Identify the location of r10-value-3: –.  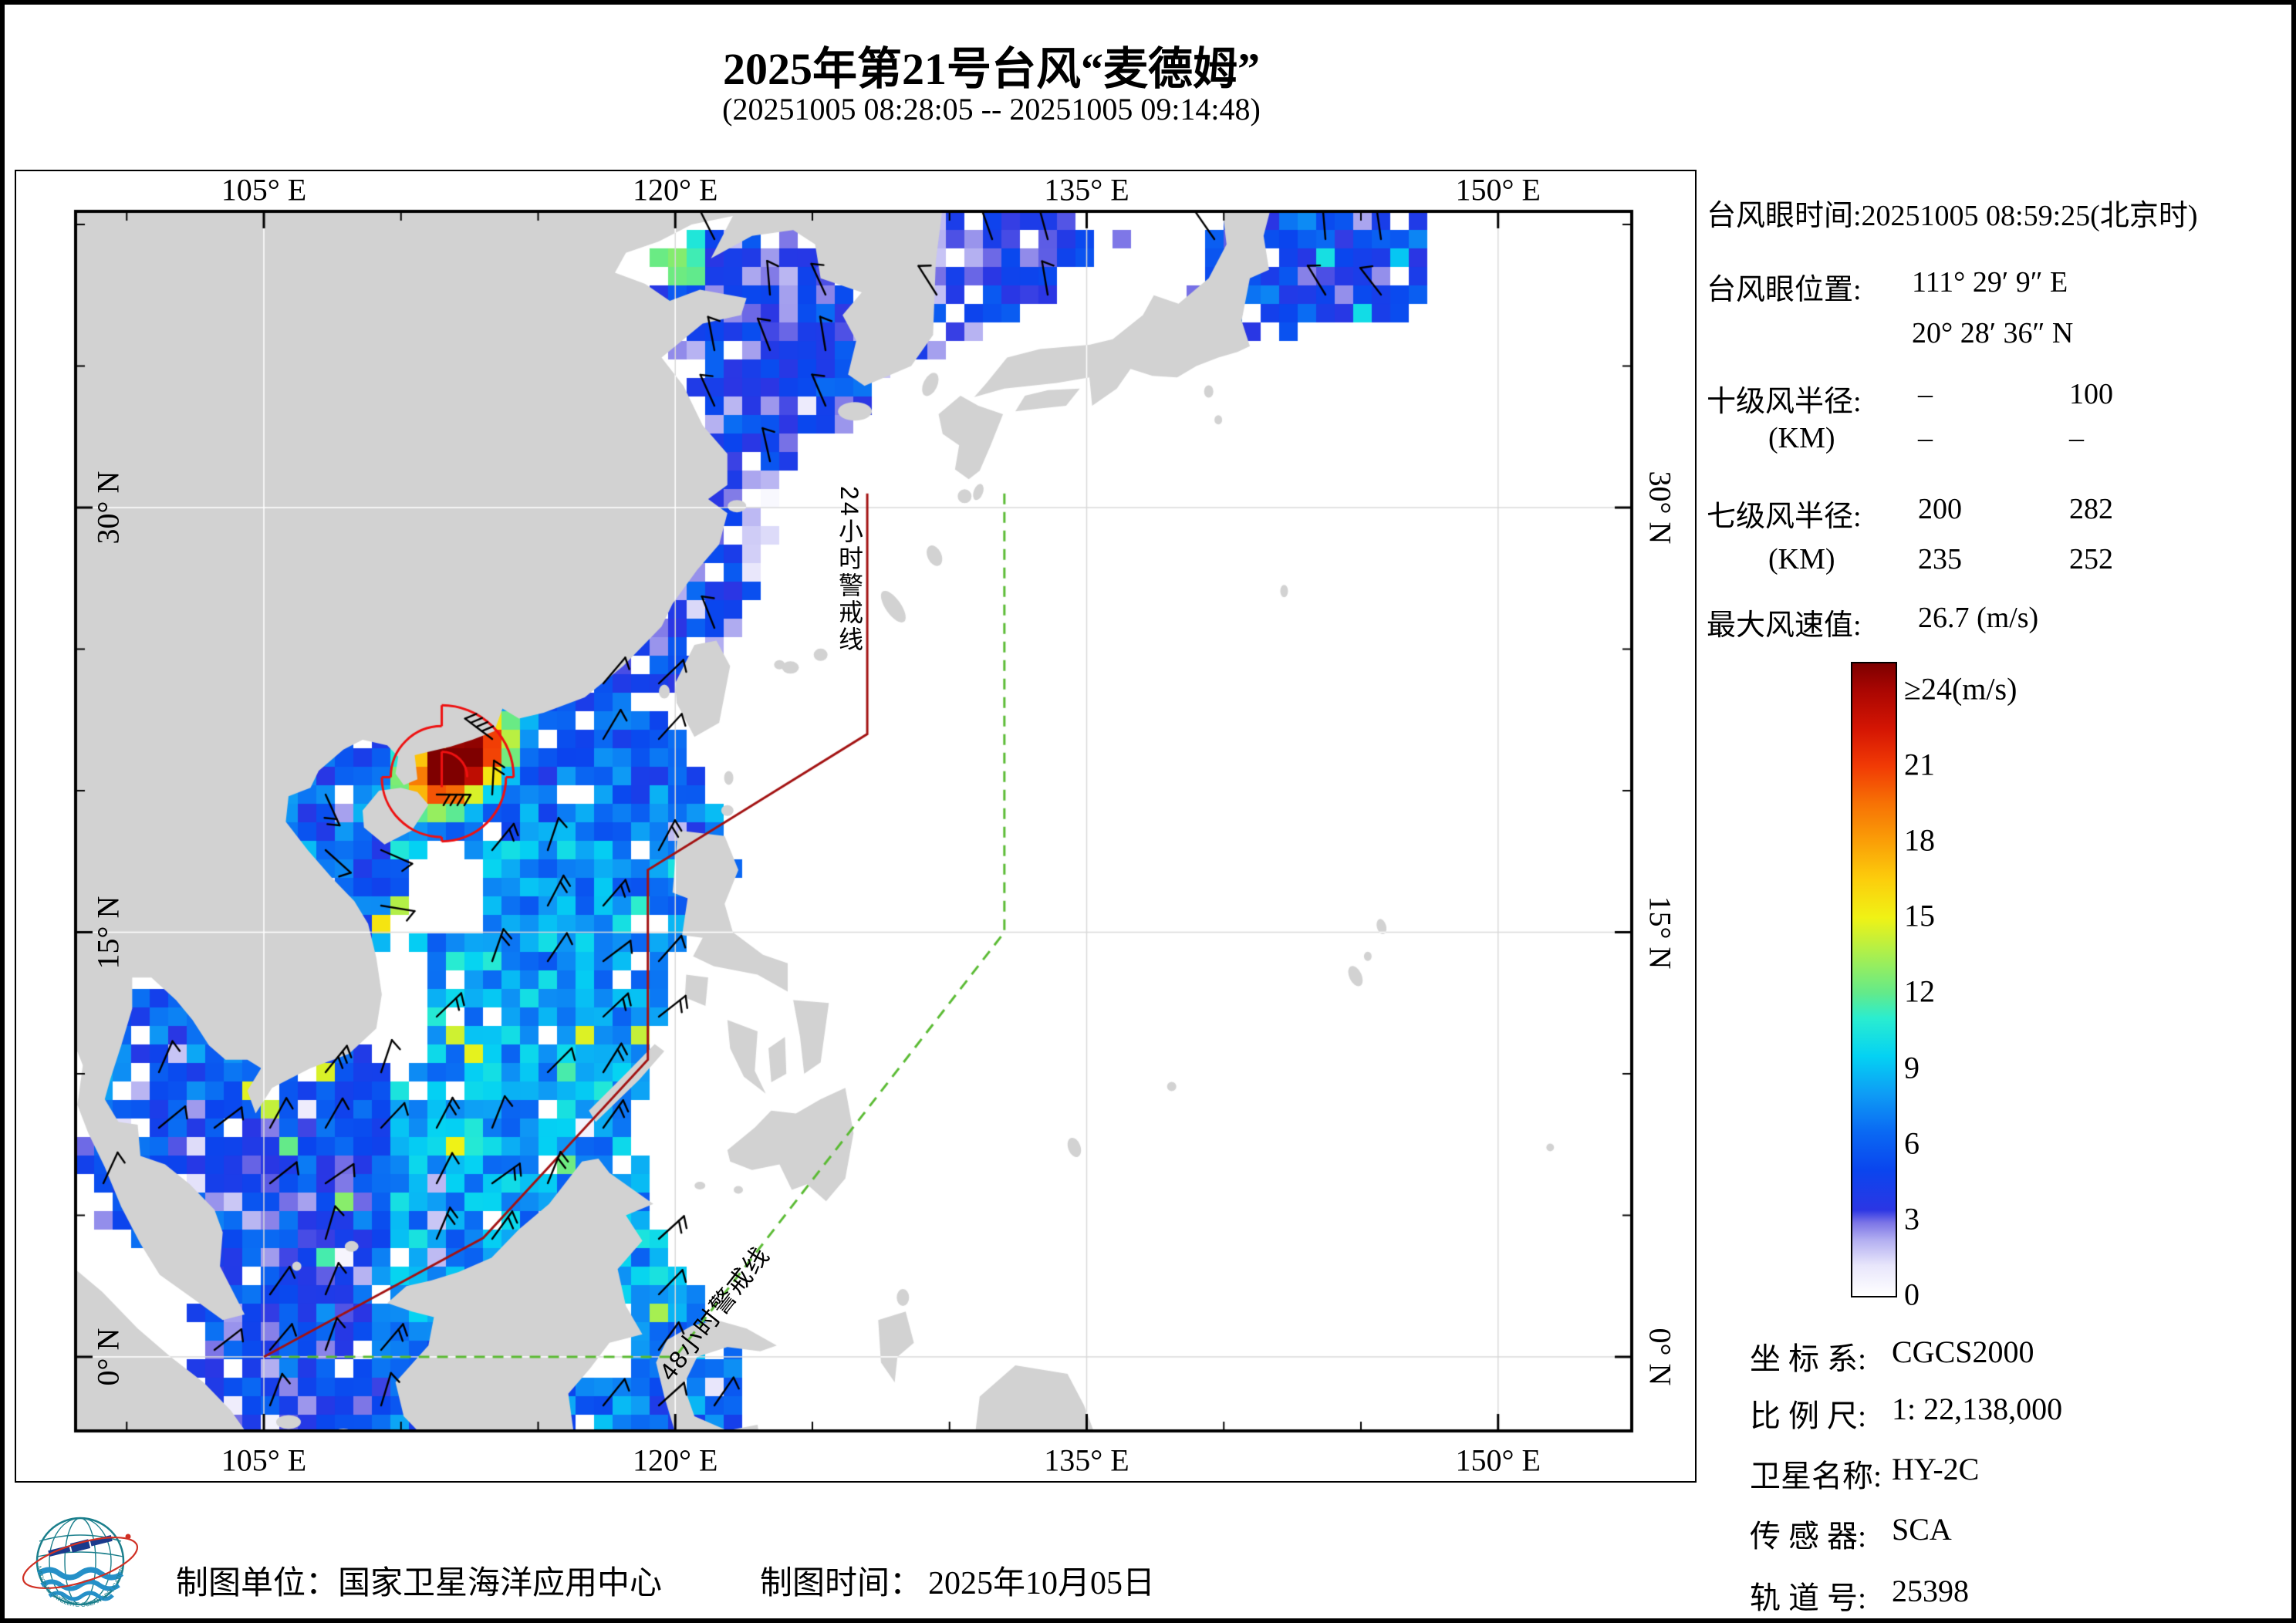
(1925, 438).